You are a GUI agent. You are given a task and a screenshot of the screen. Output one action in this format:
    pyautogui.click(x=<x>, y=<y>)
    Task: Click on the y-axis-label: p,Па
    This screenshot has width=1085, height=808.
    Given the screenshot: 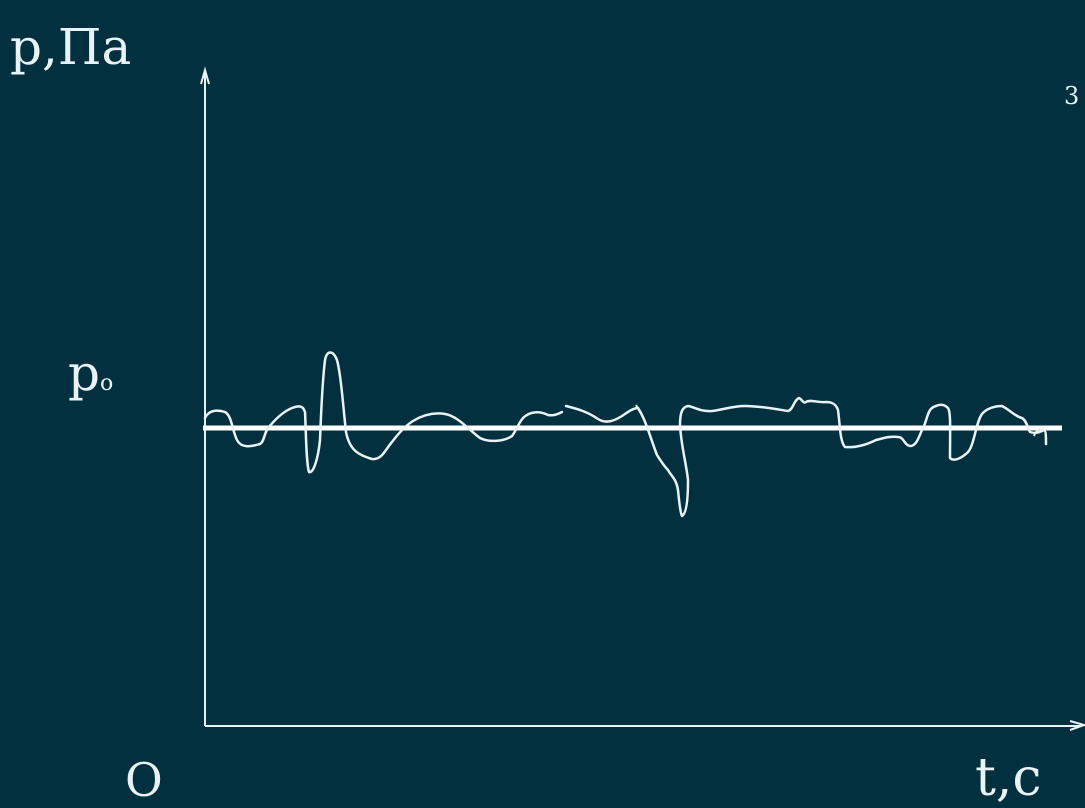 What is the action you would take?
    pyautogui.click(x=71, y=47)
    